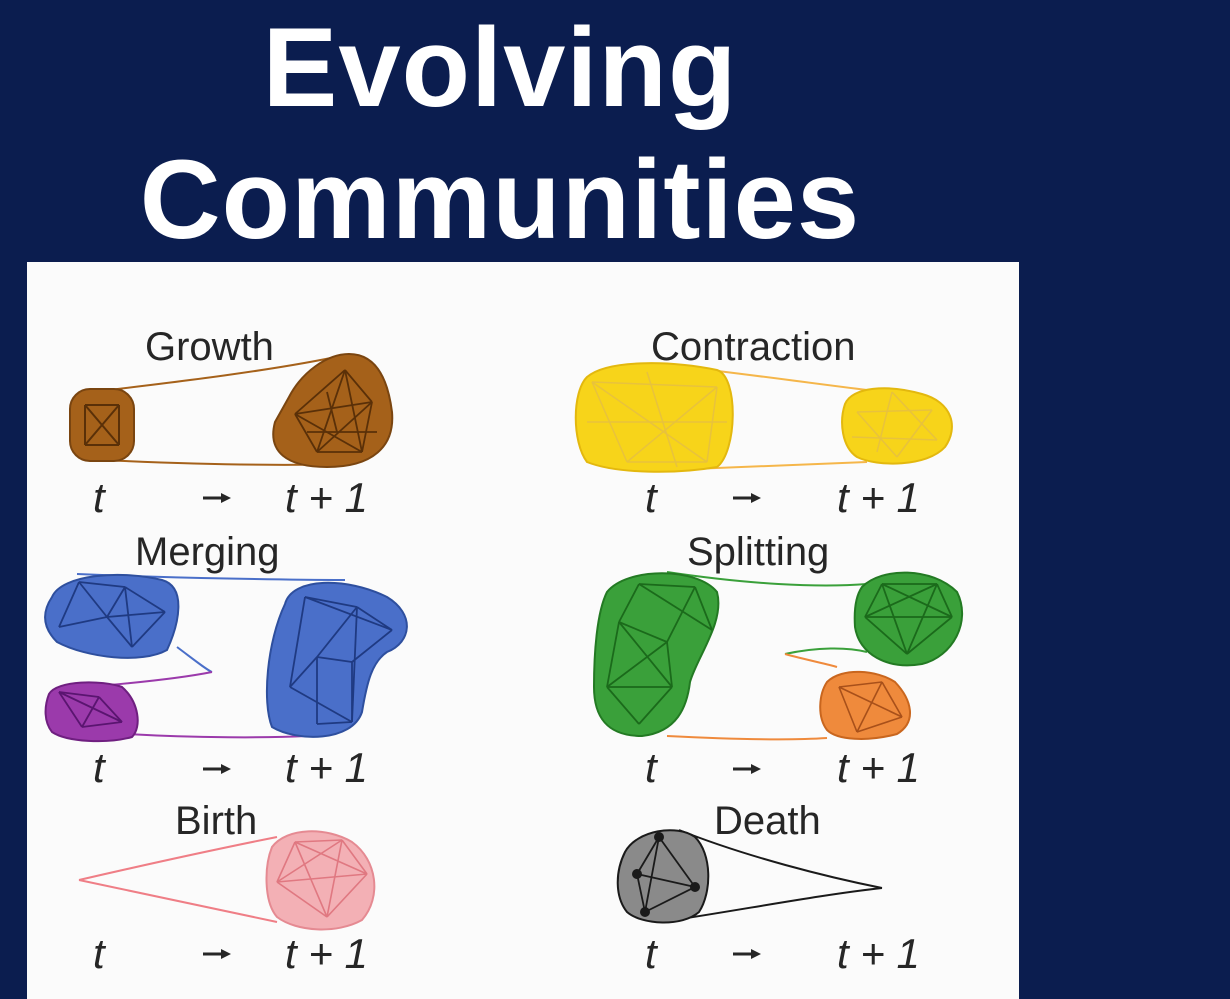 This screenshot has height=999, width=1230. I want to click on growth-edges-t1, so click(335, 411).